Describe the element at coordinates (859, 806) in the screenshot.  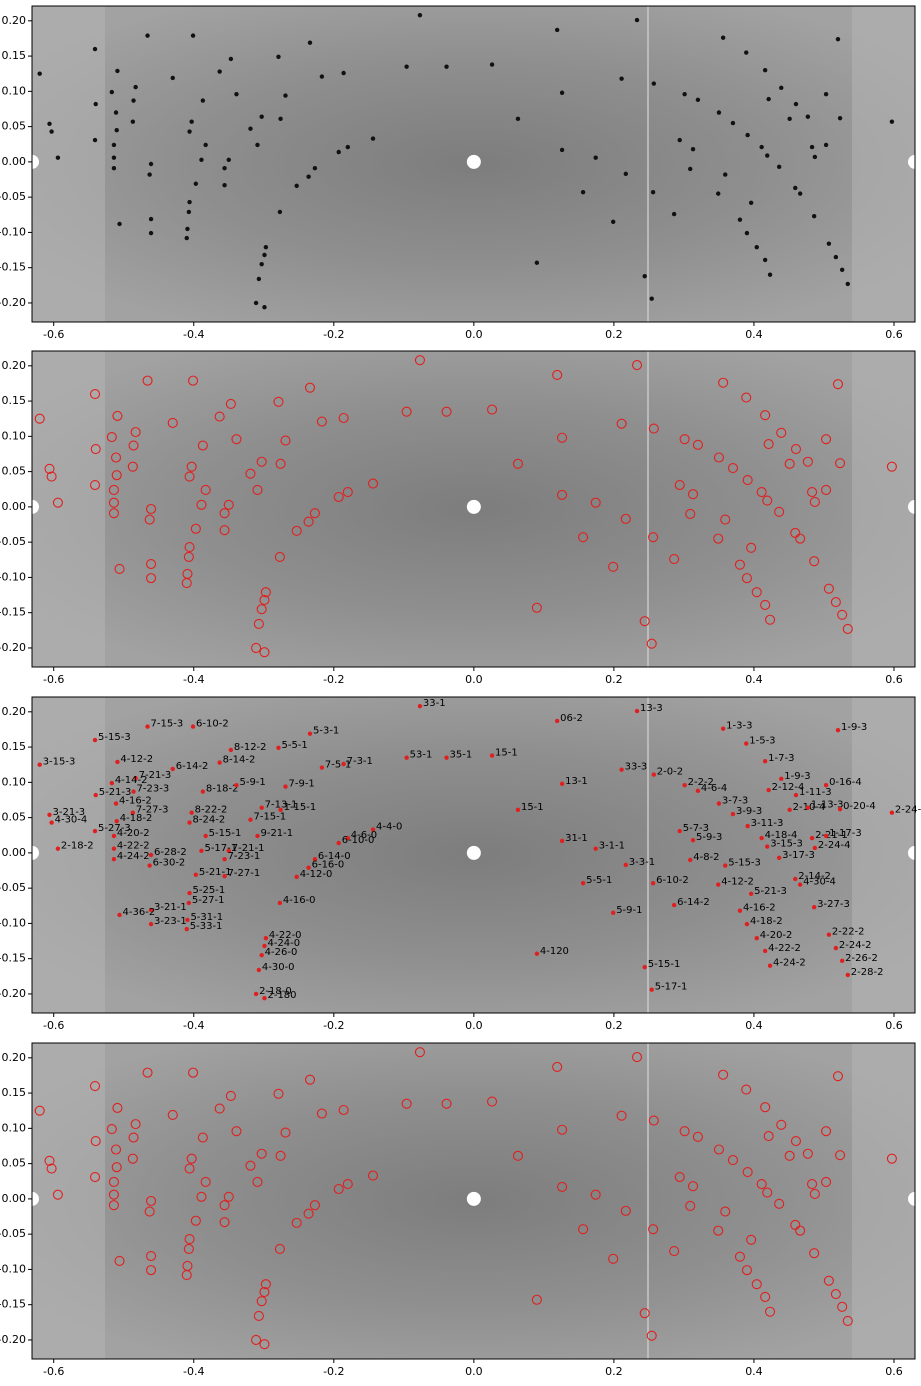
I see `spot-label: 0-20-4` at that location.